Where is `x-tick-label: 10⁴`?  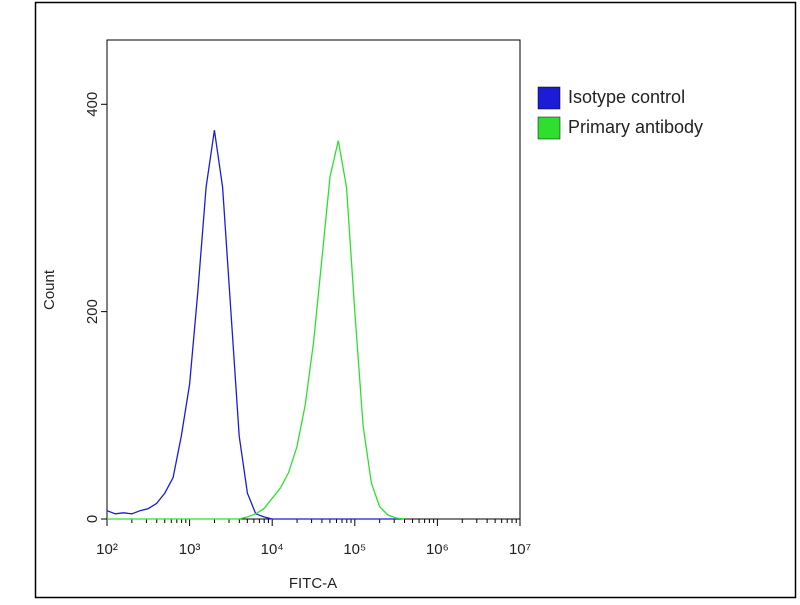
x-tick-label: 10⁴ is located at coordinates (272, 549).